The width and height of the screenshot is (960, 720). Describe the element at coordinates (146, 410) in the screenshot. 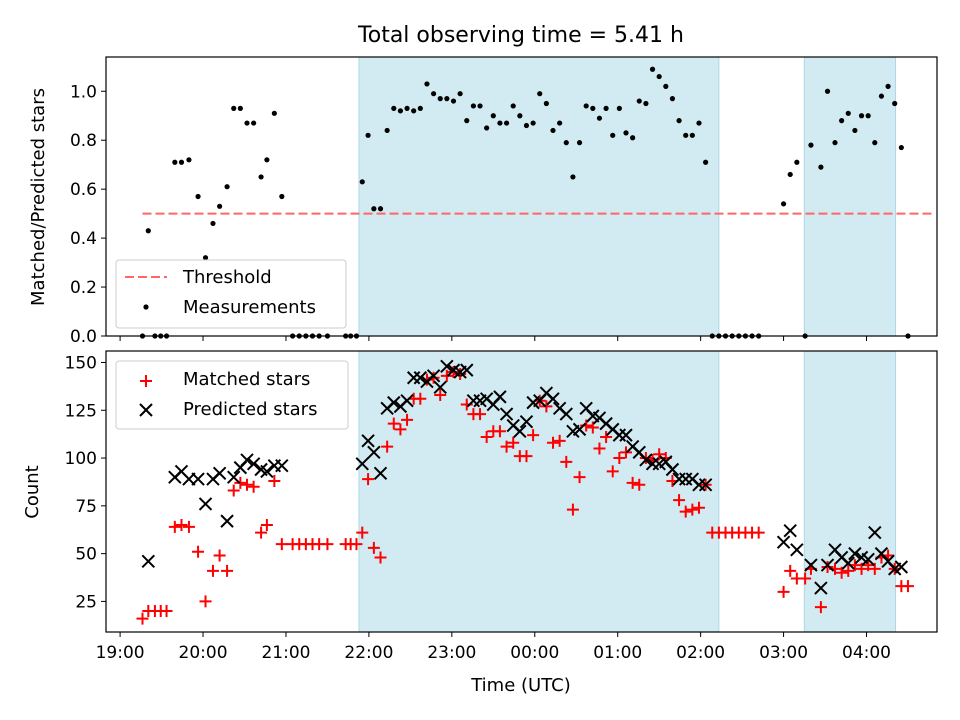

I see `predicted-legend-swatch` at that location.